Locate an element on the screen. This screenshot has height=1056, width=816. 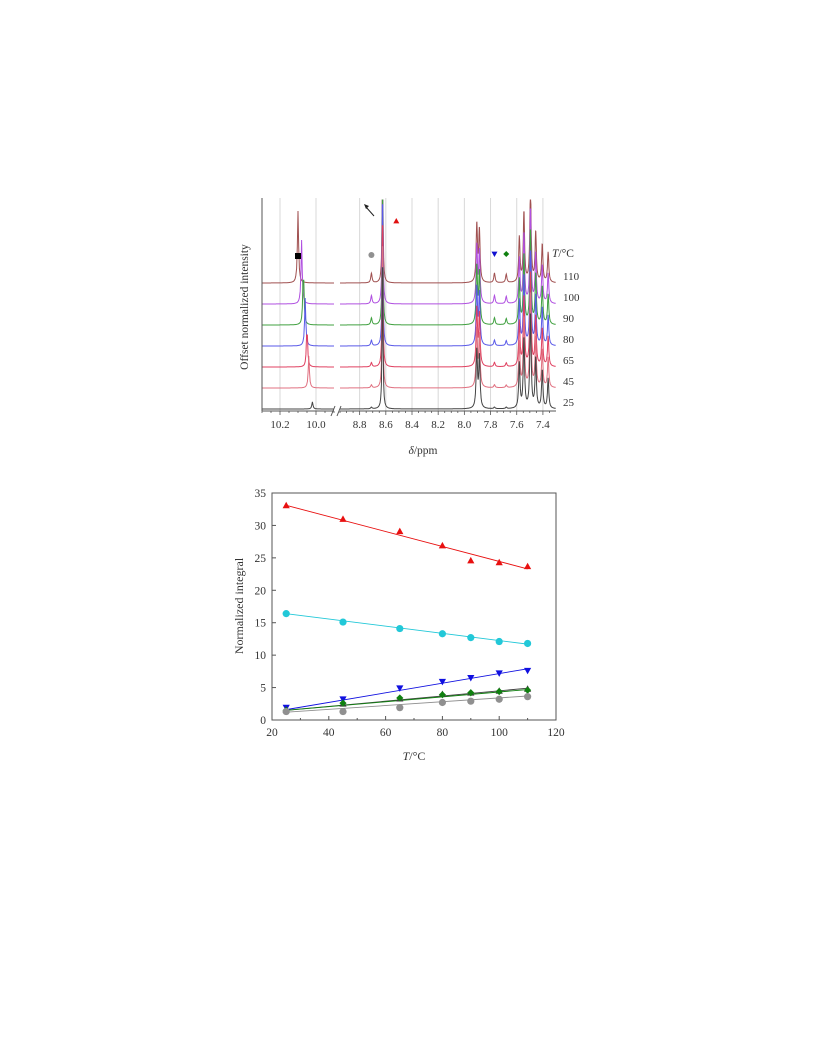
nmr-trace-90-right is located at coordinates (448, 262).